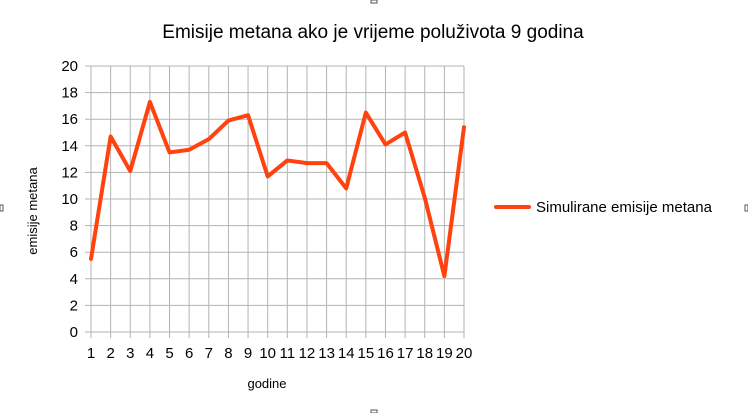 This screenshot has height=413, width=748. What do you see at coordinates (150, 353) in the screenshot?
I see `x-tick-label: 4` at bounding box center [150, 353].